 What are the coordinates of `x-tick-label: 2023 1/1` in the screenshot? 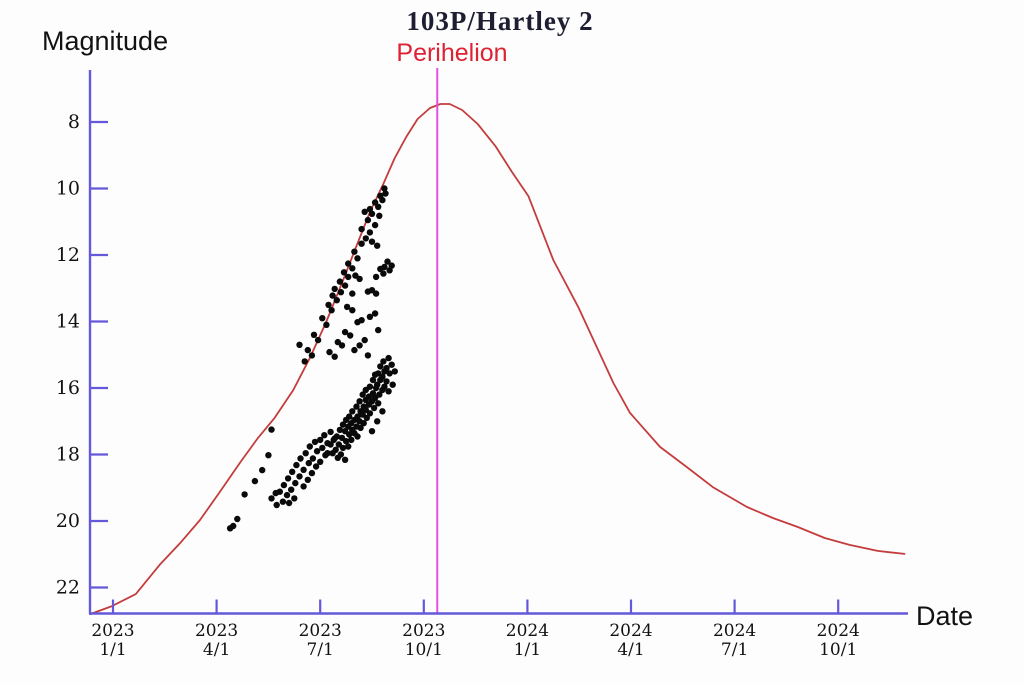 It's located at (112, 640).